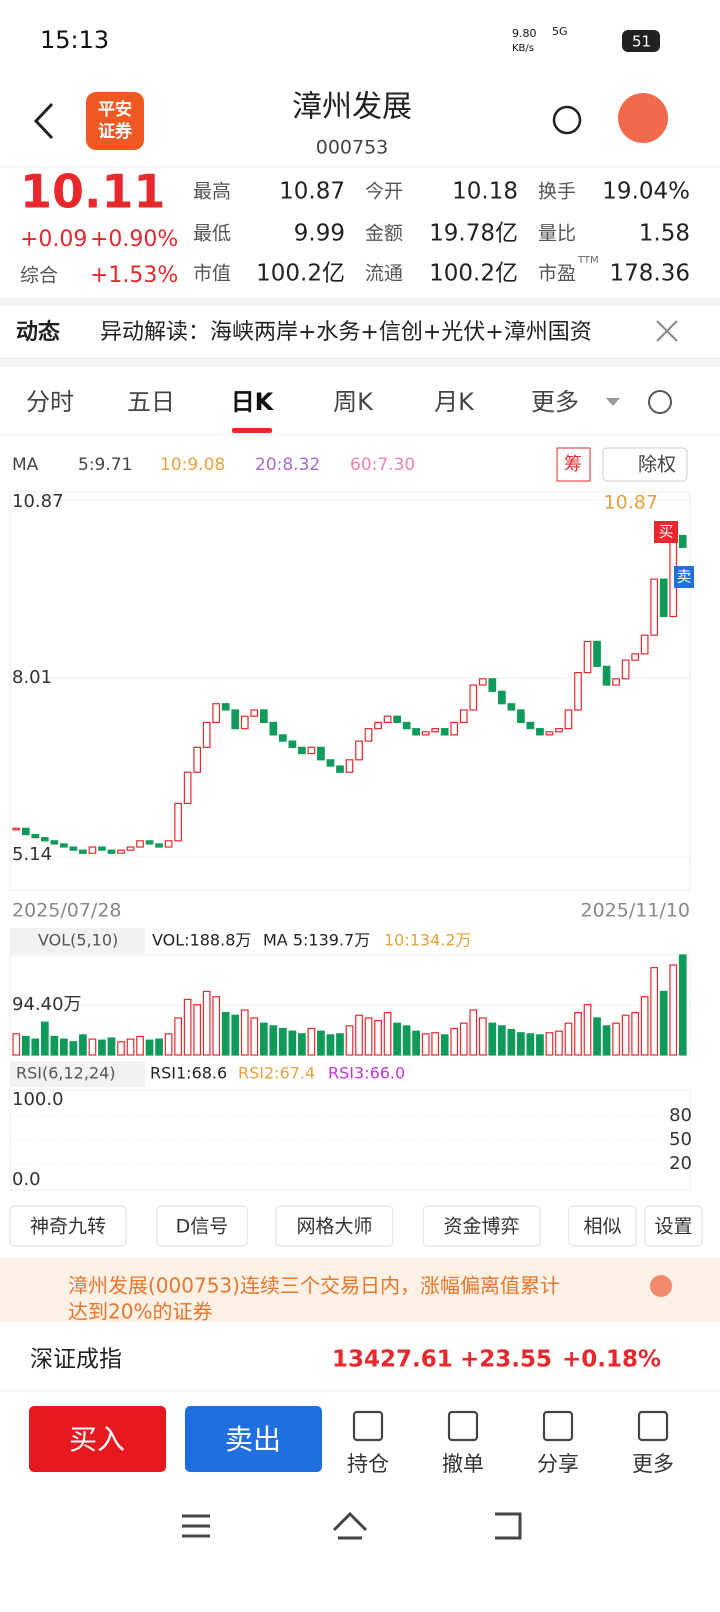  Describe the element at coordinates (105, 465) in the screenshot. I see `ma-value: 5:9.71` at that location.